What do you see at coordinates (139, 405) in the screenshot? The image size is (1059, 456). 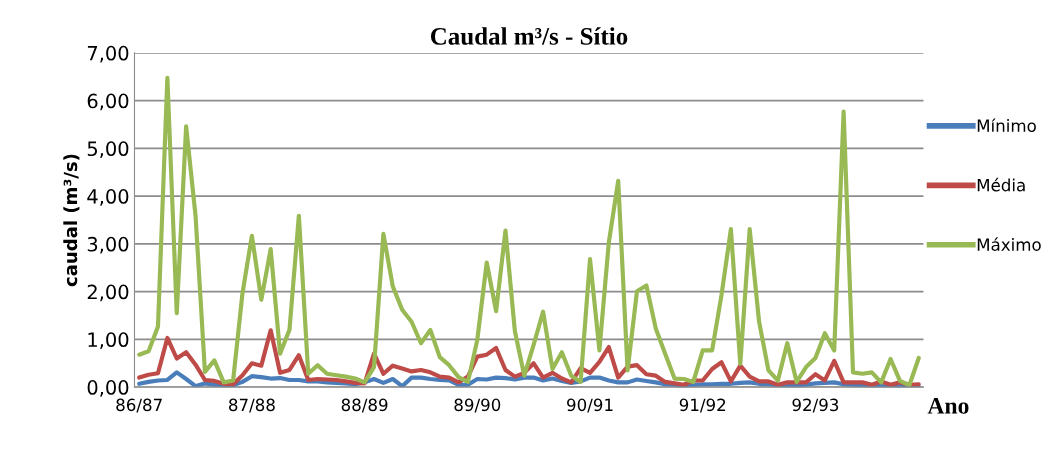 I see `x-tick-label: 86/87` at bounding box center [139, 405].